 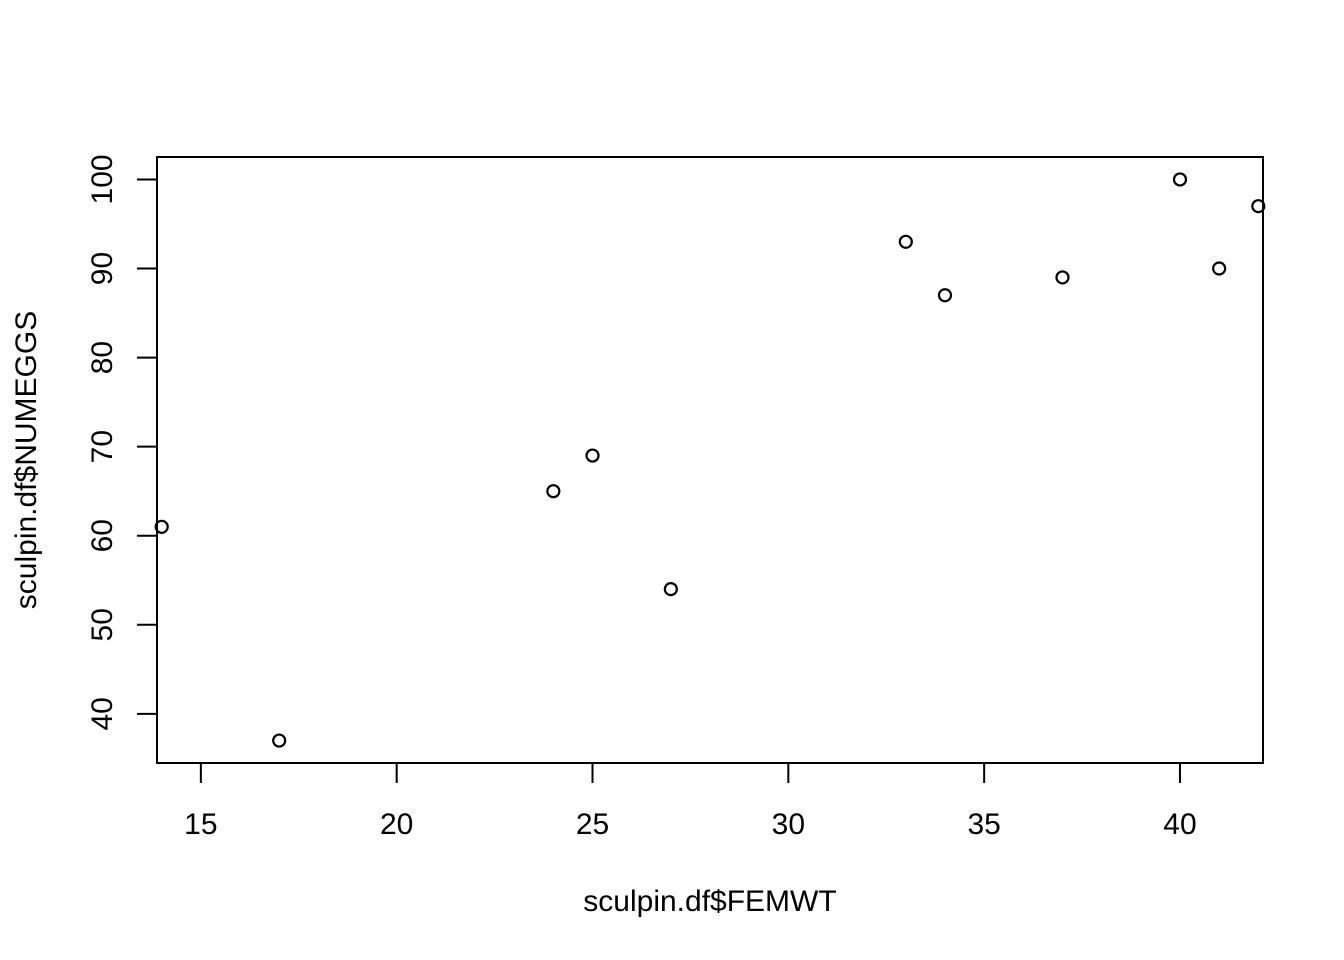 I want to click on y-tick-label: 90, so click(x=102, y=268).